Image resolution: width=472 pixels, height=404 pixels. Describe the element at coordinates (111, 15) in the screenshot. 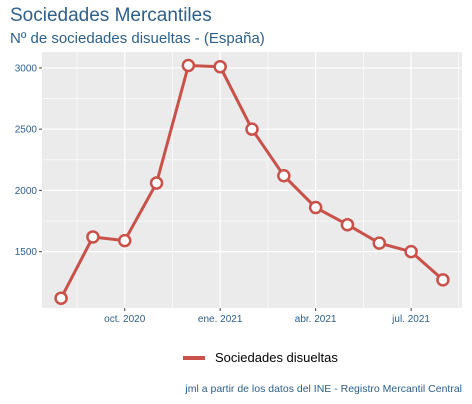

I see `chart-title: Sociedades Mercantiles` at that location.